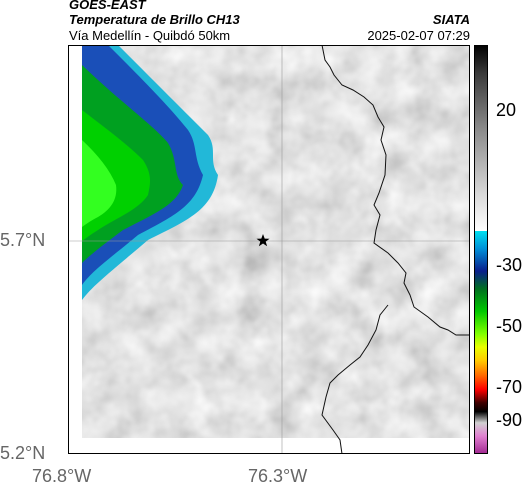 The image size is (526, 491). Describe the element at coordinates (62, 476) in the screenshot. I see `lon-tick-76-8: 76.8°W` at that location.